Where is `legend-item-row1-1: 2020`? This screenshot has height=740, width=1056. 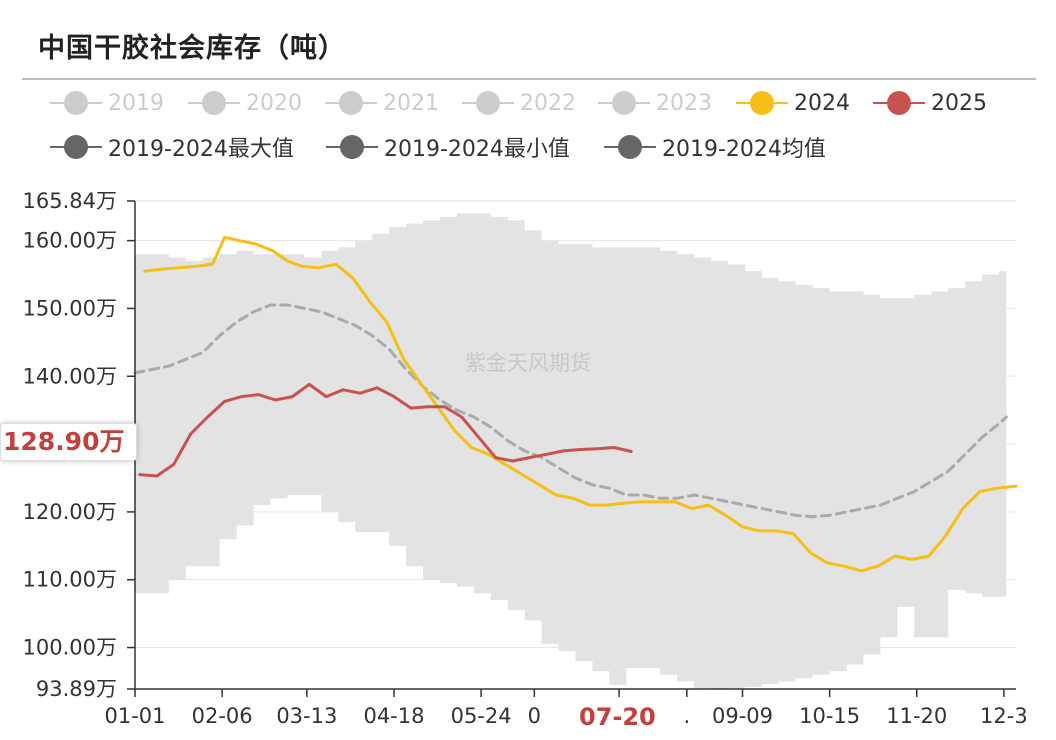 legend-item-row1-1: 2020 is located at coordinates (245, 103).